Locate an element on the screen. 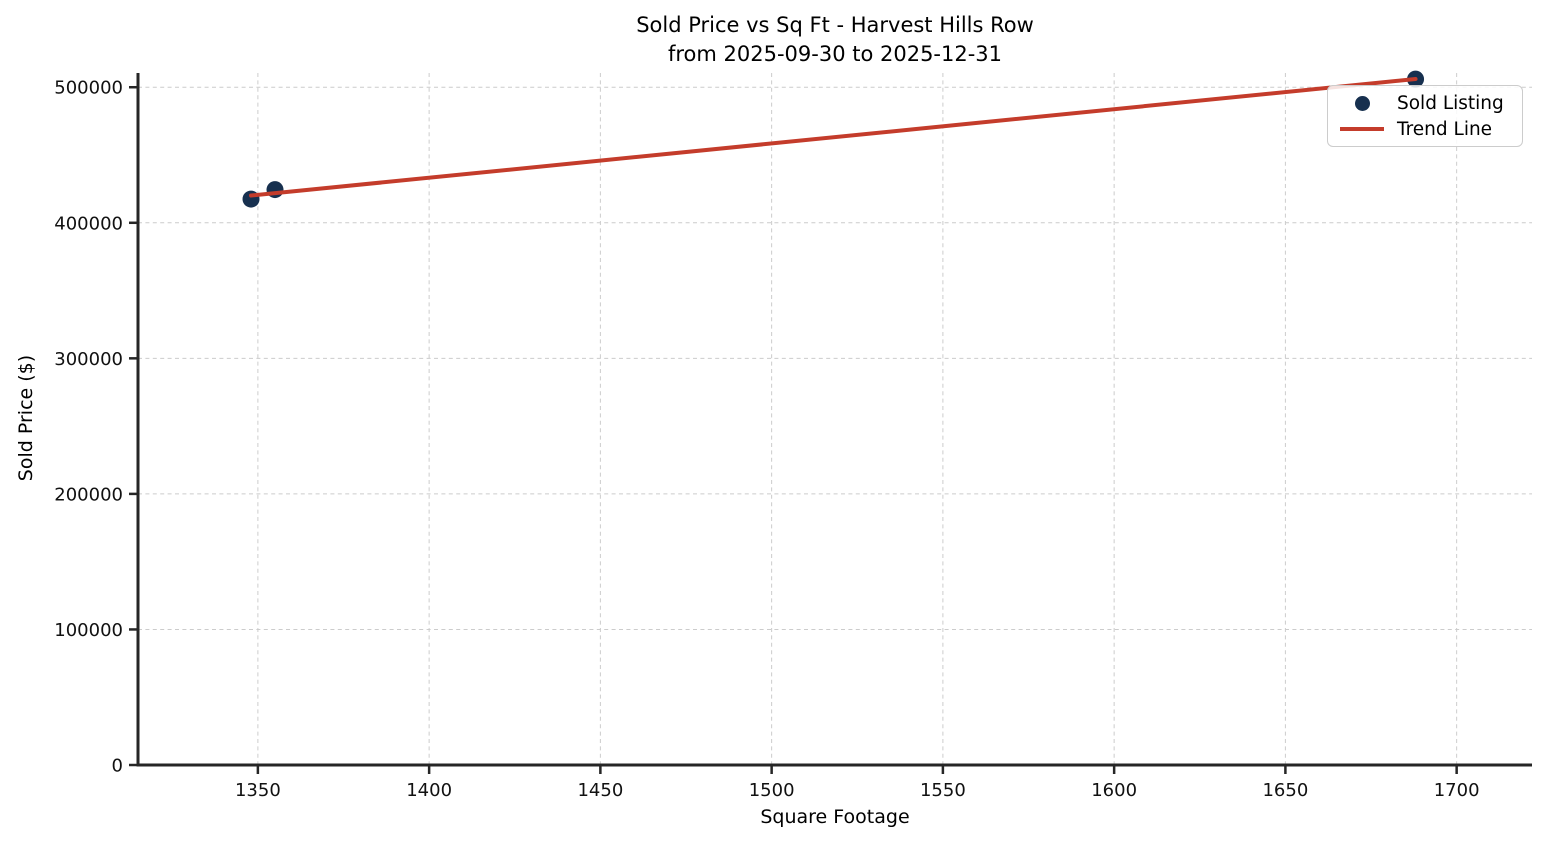  legend: Sold Listing Trend Line is located at coordinates (1425, 116).